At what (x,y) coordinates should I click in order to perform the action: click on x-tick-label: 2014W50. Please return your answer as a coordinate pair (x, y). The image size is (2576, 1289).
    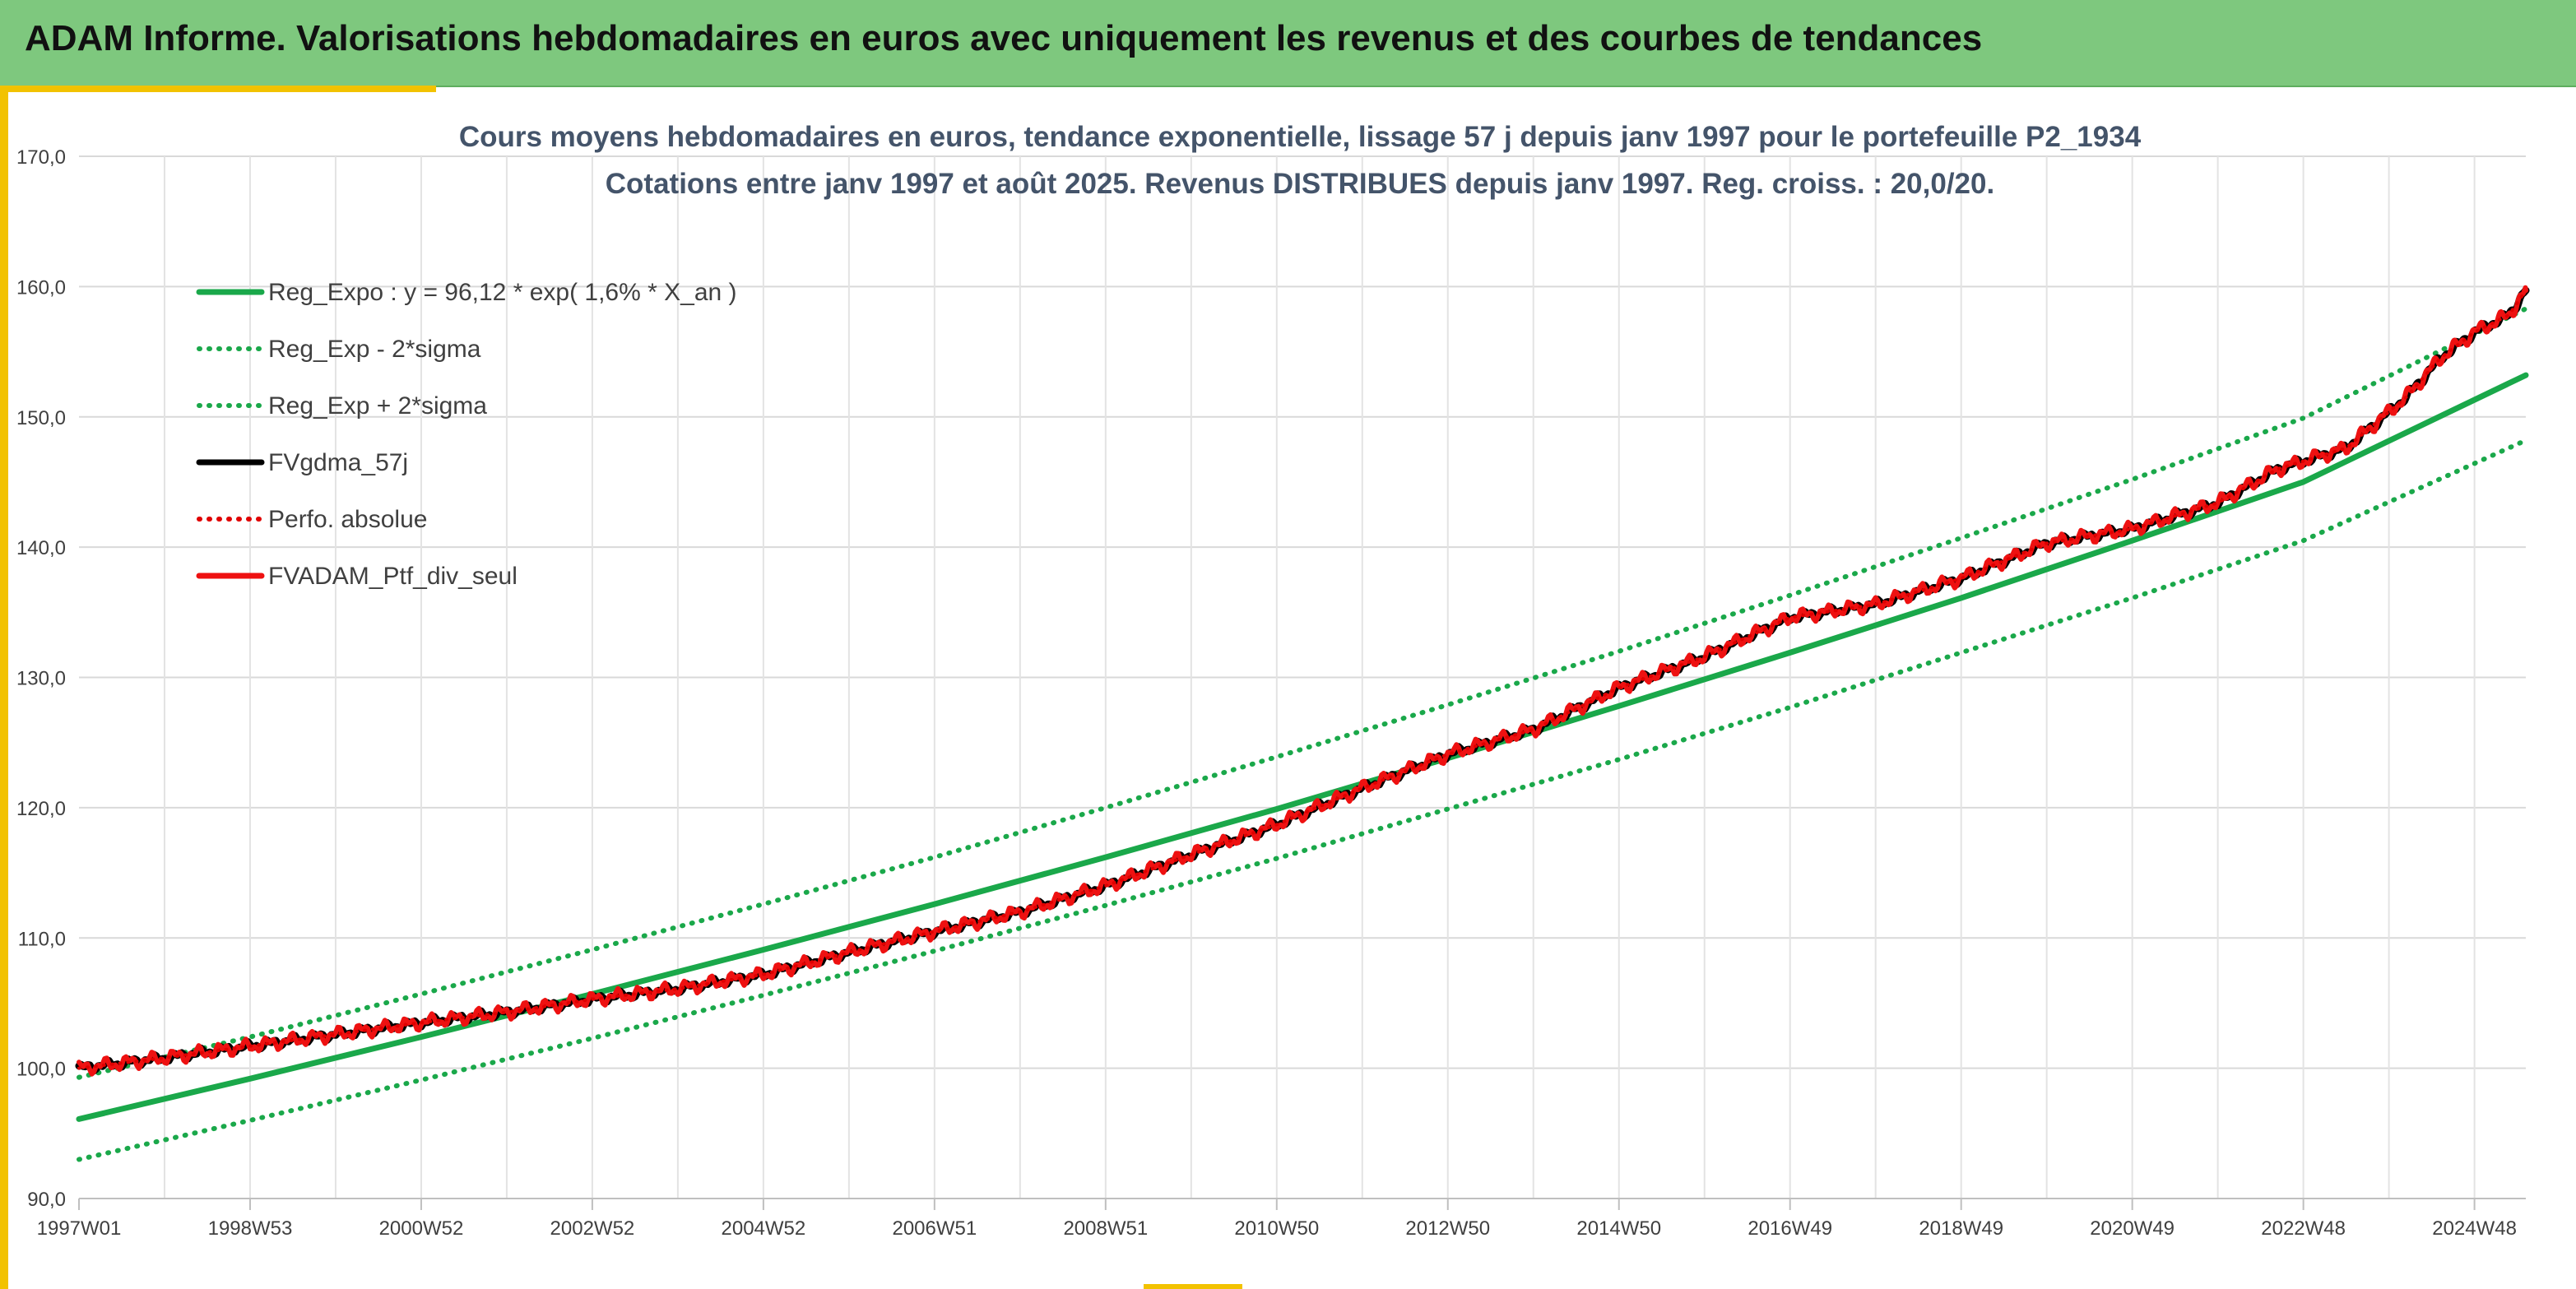
    Looking at the image, I should click on (1619, 1228).